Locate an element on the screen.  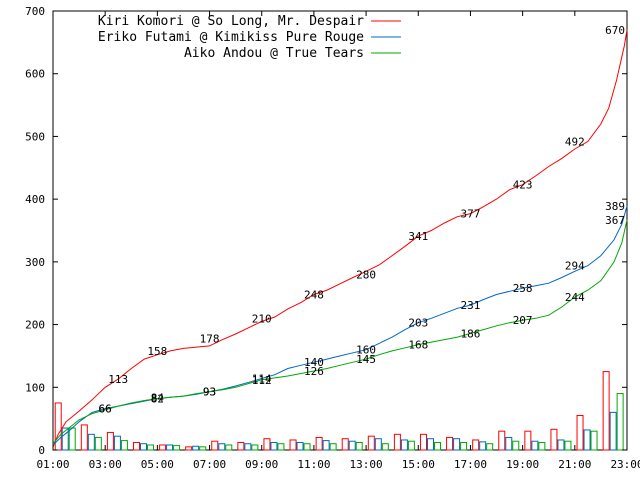
data-label: 492 is located at coordinates (575, 141).